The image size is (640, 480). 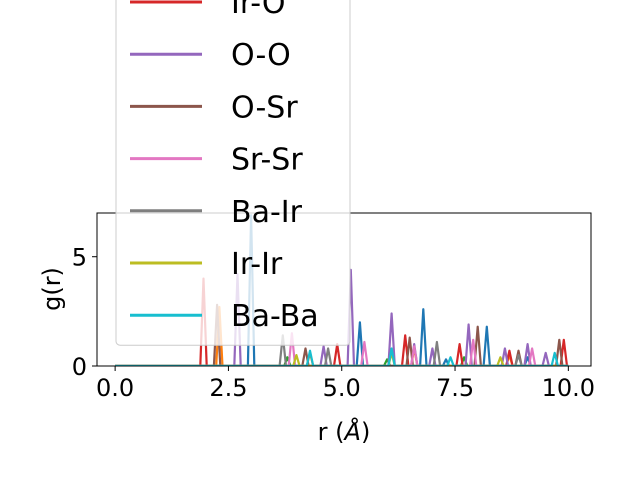 What do you see at coordinates (267, 212) in the screenshot?
I see `legend-label: Ba-Ir` at bounding box center [267, 212].